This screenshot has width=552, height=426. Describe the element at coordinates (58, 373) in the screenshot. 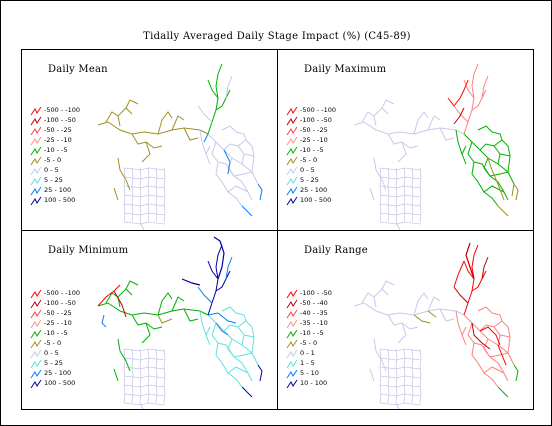

I see `legend-label: 25 - 100` at that location.